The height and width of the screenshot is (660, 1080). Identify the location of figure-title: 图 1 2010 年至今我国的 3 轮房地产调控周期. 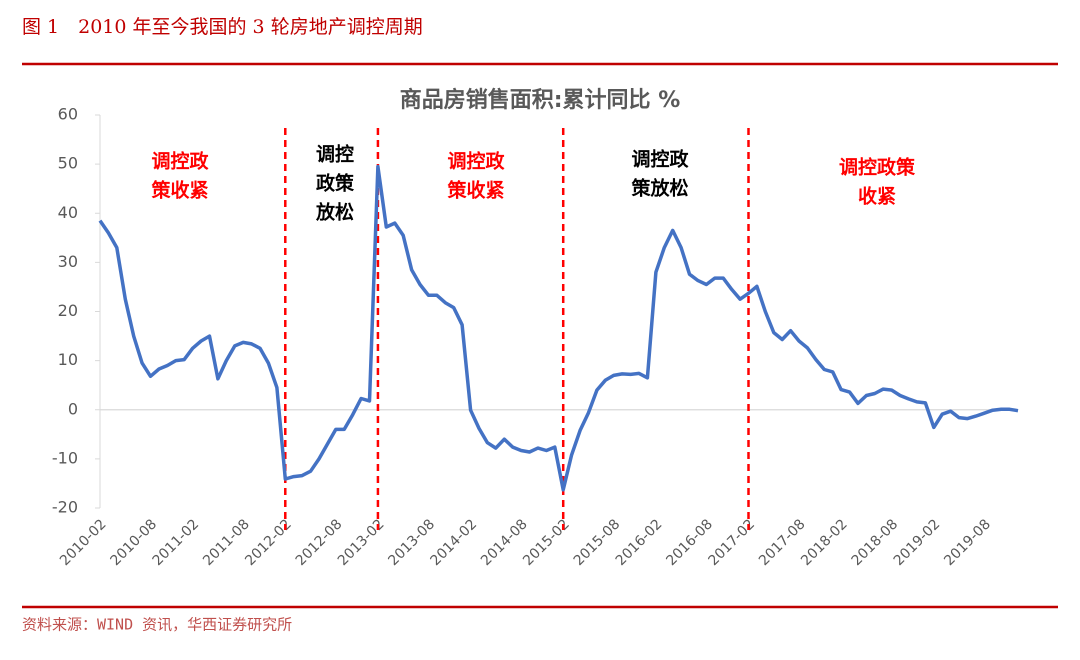
(222, 27).